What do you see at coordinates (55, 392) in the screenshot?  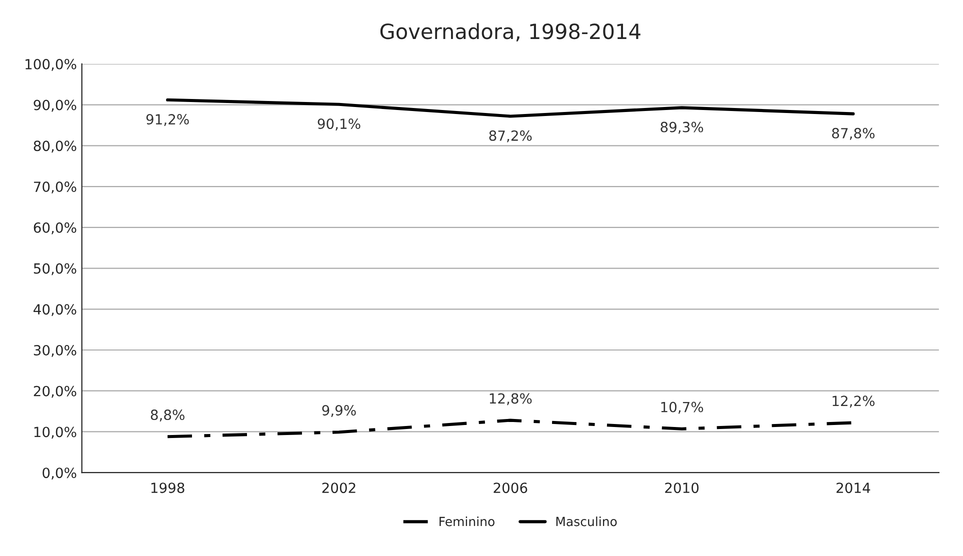 I see `y-tick-label: 20,0%` at bounding box center [55, 392].